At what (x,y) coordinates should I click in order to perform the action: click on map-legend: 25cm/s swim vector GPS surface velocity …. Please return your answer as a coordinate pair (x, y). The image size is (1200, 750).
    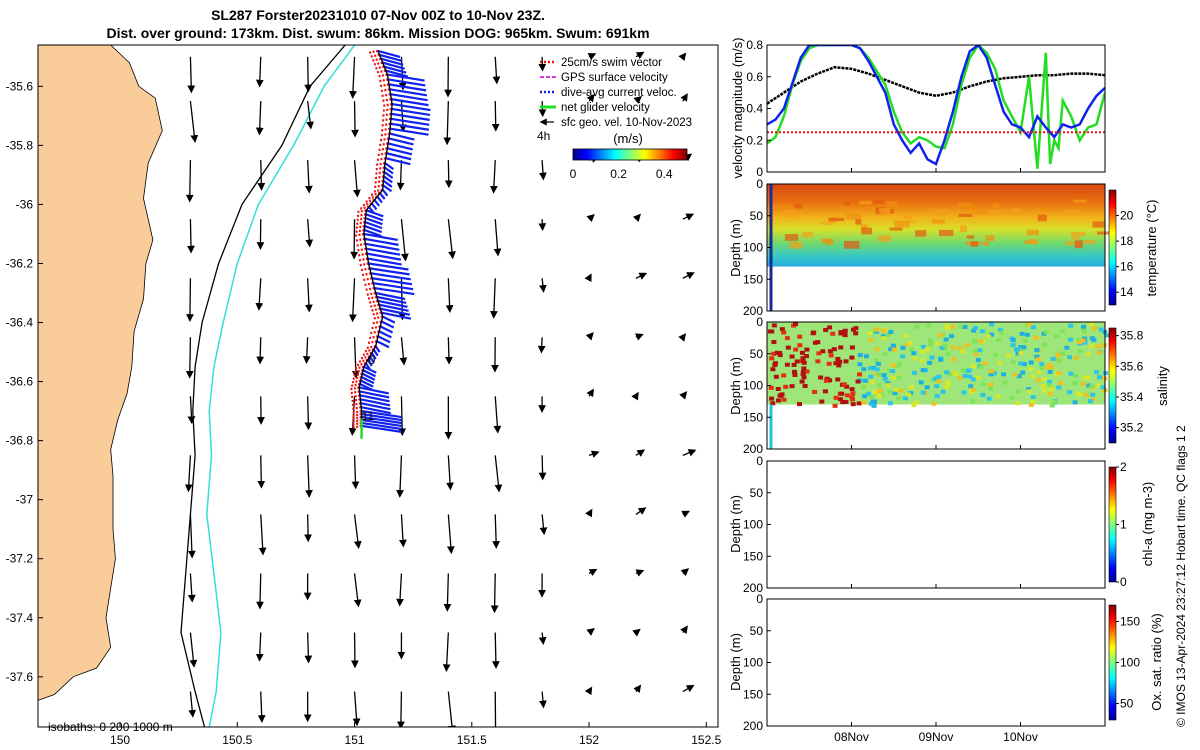
    Looking at the image, I should click on (614, 100).